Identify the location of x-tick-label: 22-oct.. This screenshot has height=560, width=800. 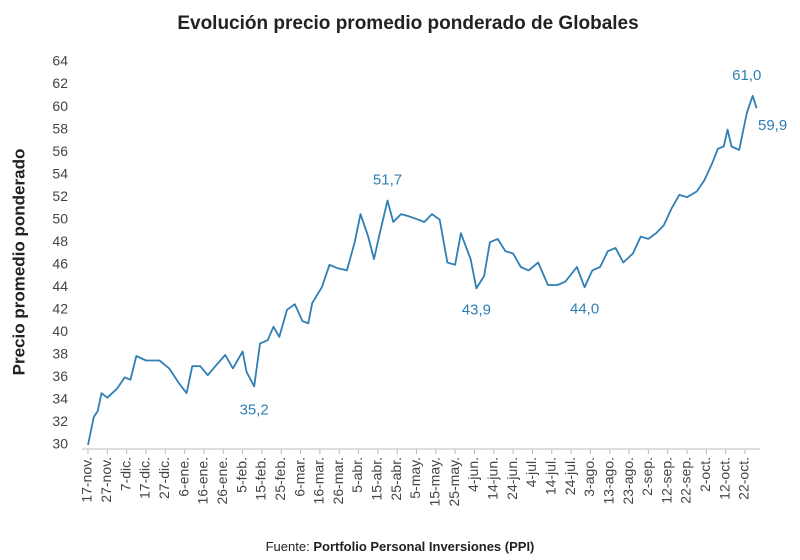
(744, 478).